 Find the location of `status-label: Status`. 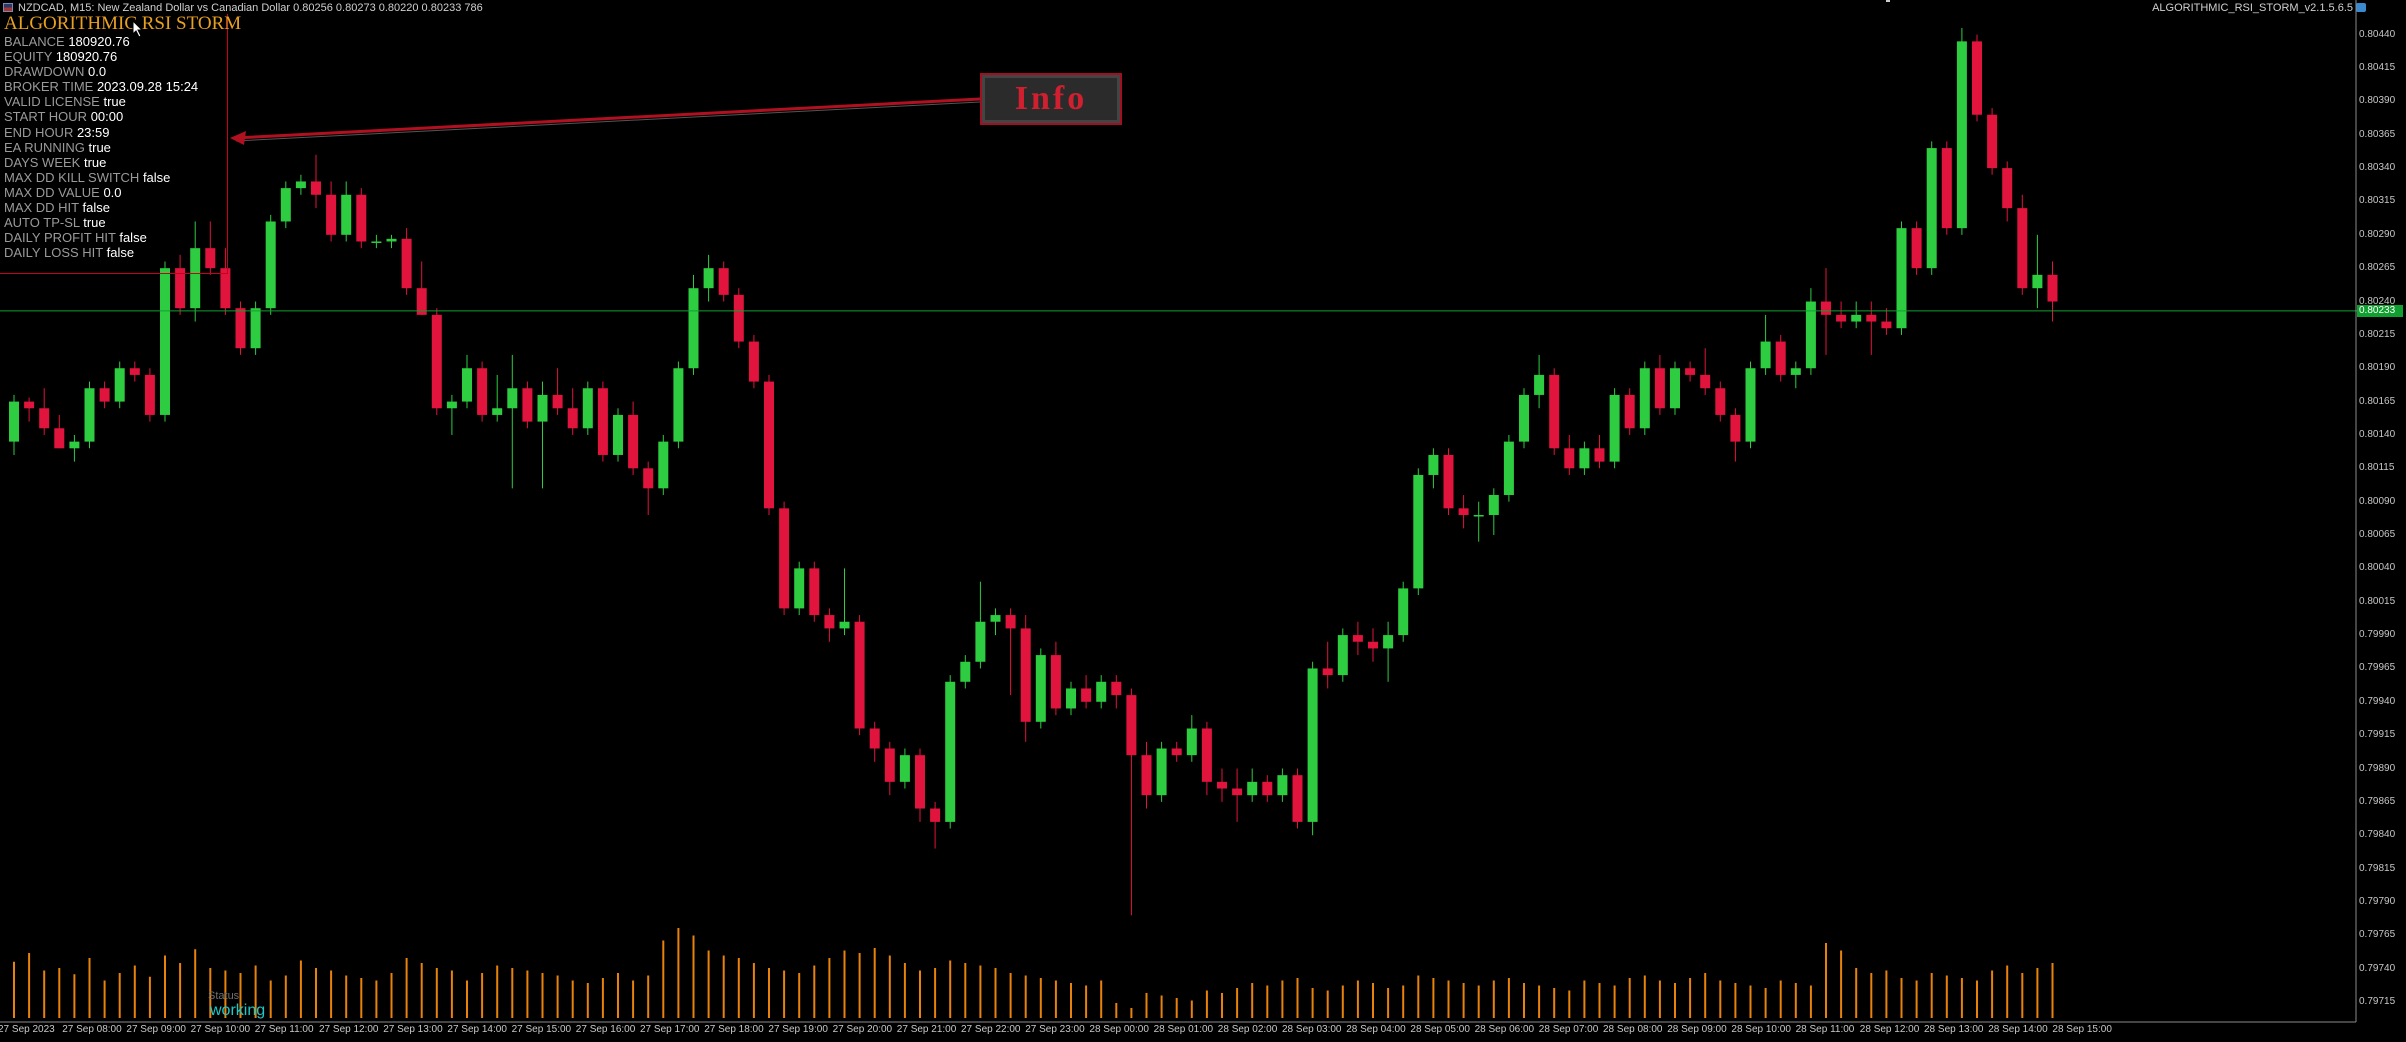

status-label: Status is located at coordinates (224, 996).